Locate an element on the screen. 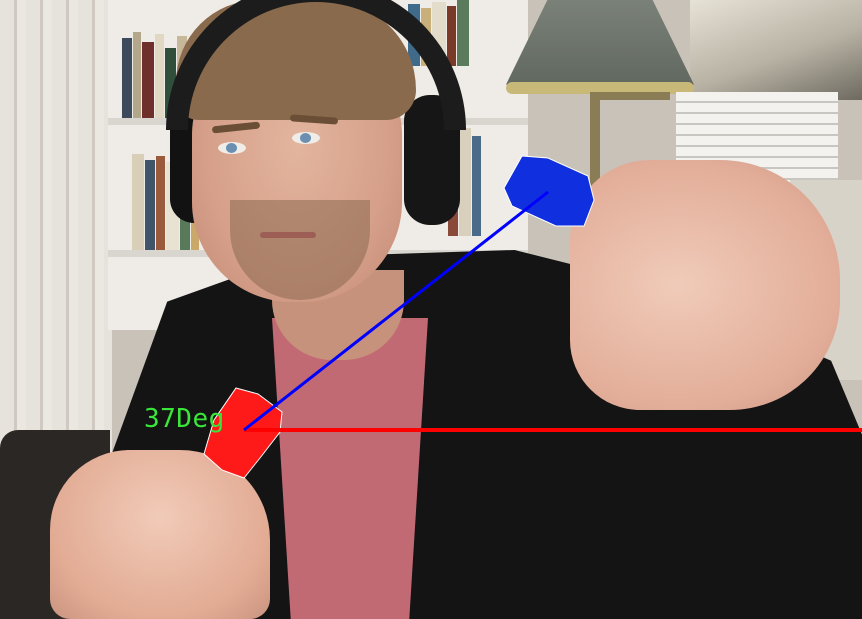  lamp-post is located at coordinates (595, 147).